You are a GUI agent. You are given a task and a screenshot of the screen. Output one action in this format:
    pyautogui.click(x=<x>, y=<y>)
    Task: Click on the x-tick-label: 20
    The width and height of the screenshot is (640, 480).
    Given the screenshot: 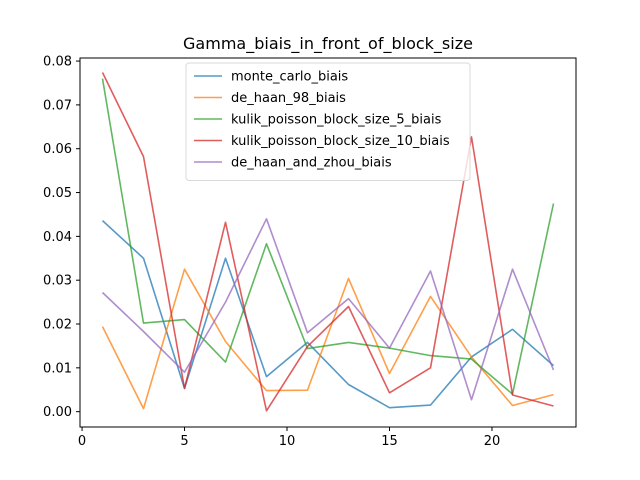 What is the action you would take?
    pyautogui.click(x=492, y=441)
    